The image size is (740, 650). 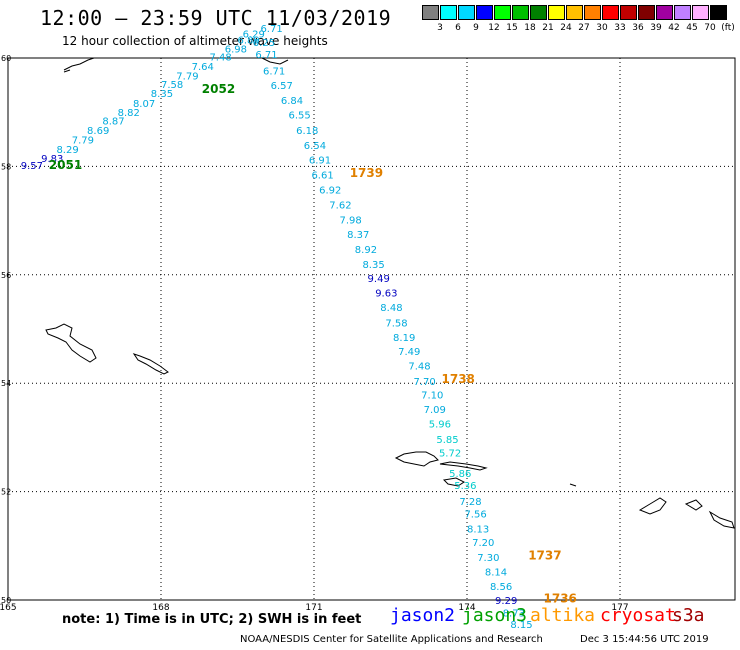 What do you see at coordinates (620, 28) in the screenshot?
I see `legend-label: 33` at bounding box center [620, 28].